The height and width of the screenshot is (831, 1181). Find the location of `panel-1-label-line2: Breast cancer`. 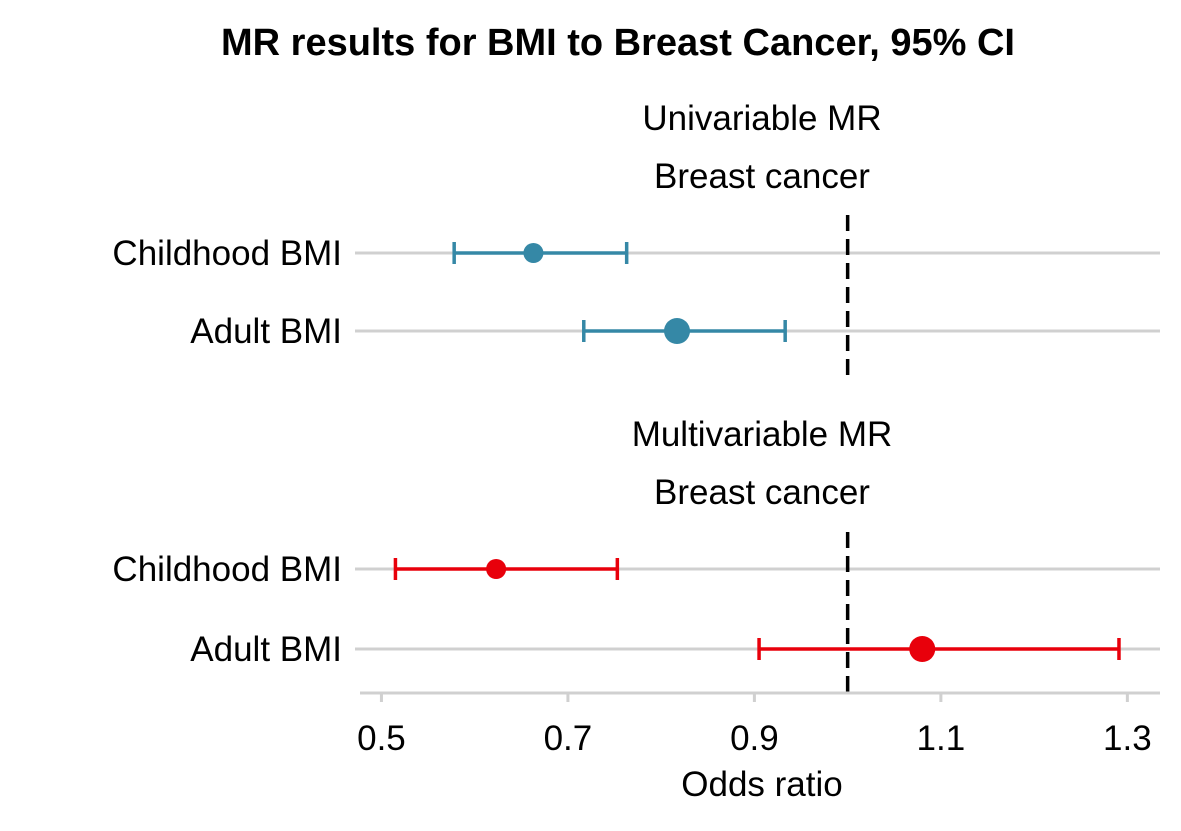

panel-1-label-line2: Breast cancer is located at coordinates (762, 176).